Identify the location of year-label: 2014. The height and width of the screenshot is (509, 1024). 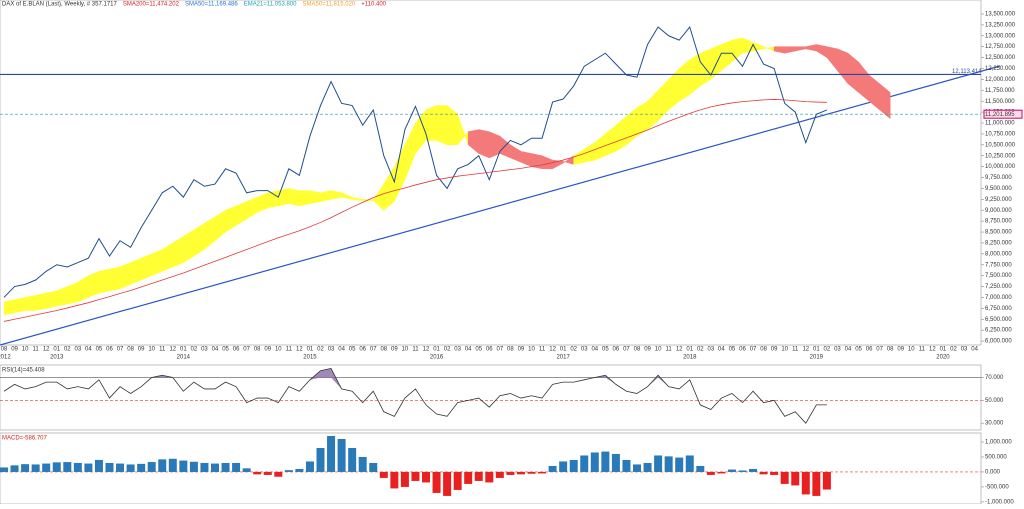
(184, 358).